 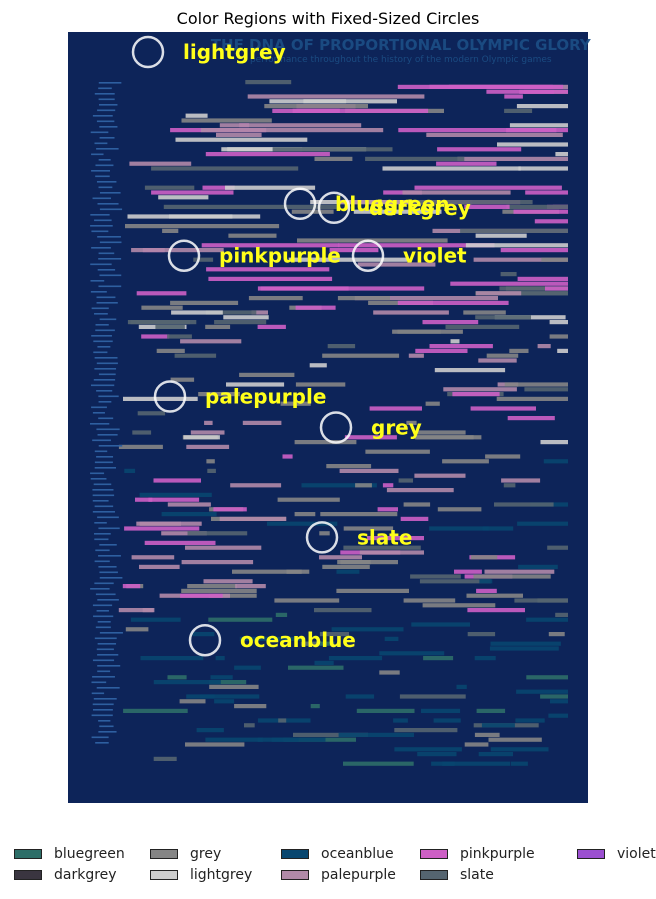 I want to click on circle-label-oceanblue: oceanblue, so click(x=298, y=640).